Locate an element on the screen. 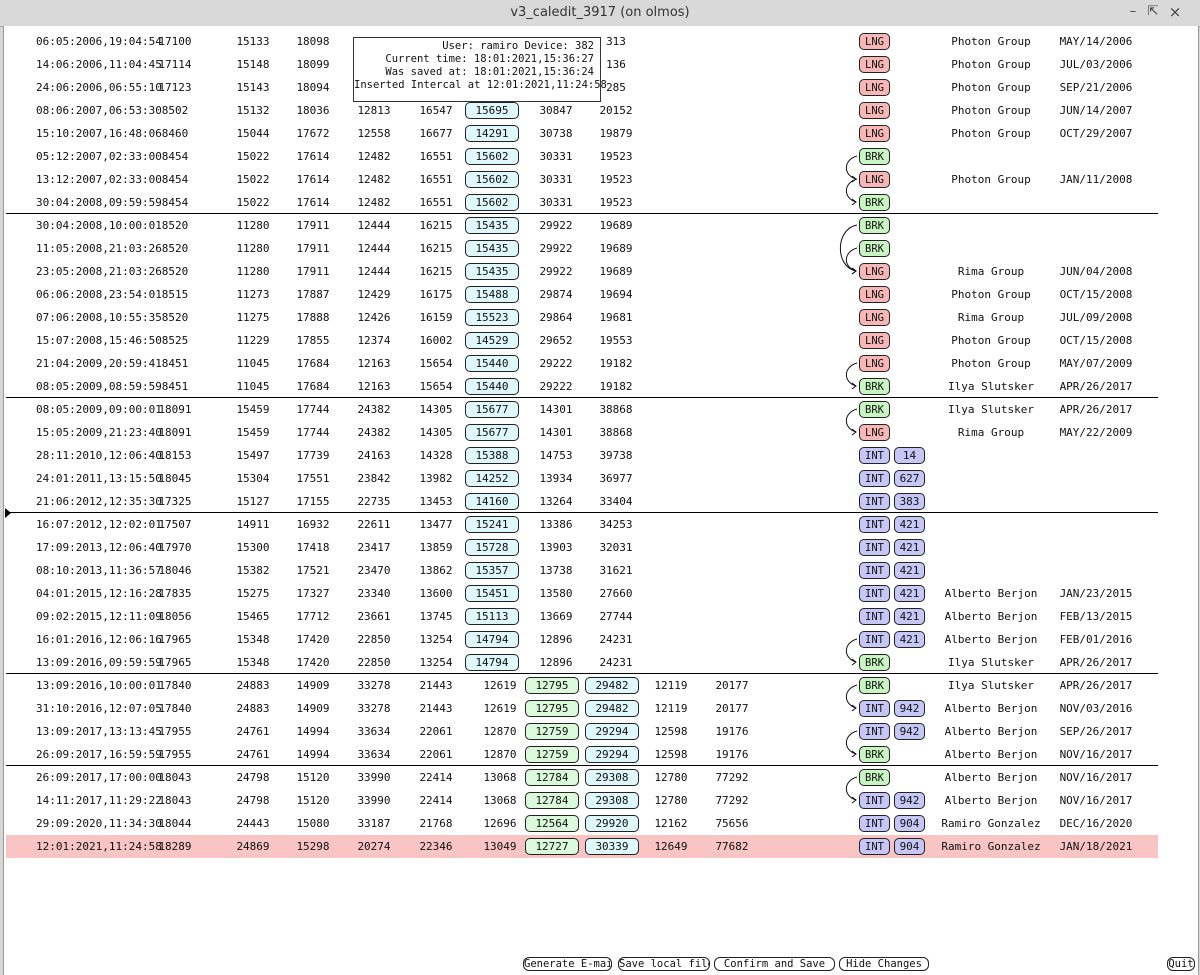 Image resolution: width=1200 pixels, height=975 pixels. value-box: 12784 is located at coordinates (552, 800).